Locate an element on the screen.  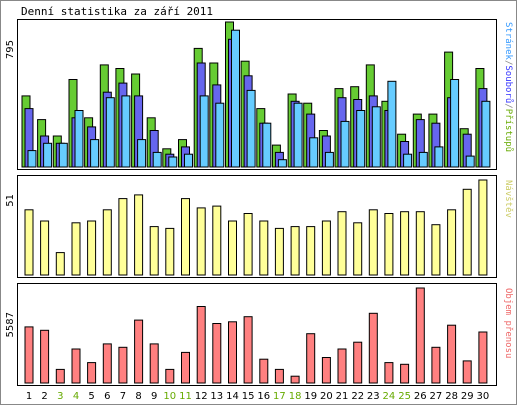
ylabel-sep-2: / is located at coordinates (508, 105).